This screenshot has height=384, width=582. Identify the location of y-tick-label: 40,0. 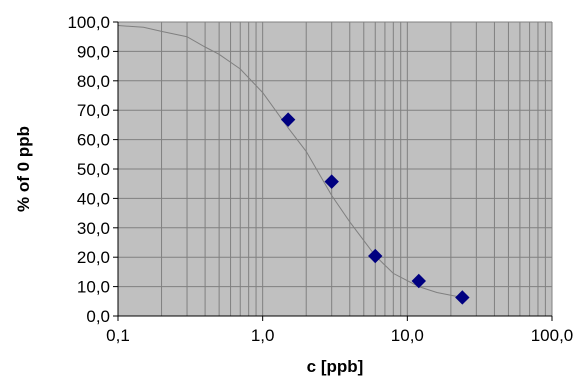
(93, 198).